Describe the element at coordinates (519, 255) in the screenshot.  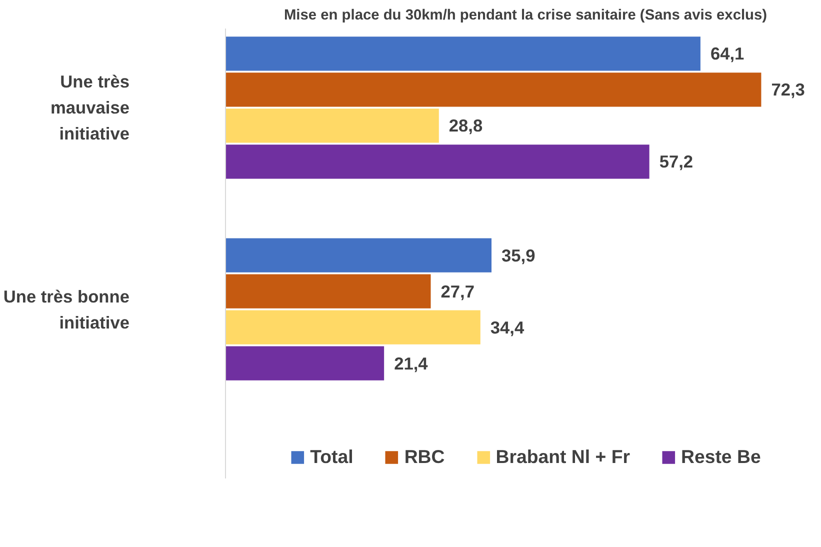
I see `data-label: 35,9` at that location.